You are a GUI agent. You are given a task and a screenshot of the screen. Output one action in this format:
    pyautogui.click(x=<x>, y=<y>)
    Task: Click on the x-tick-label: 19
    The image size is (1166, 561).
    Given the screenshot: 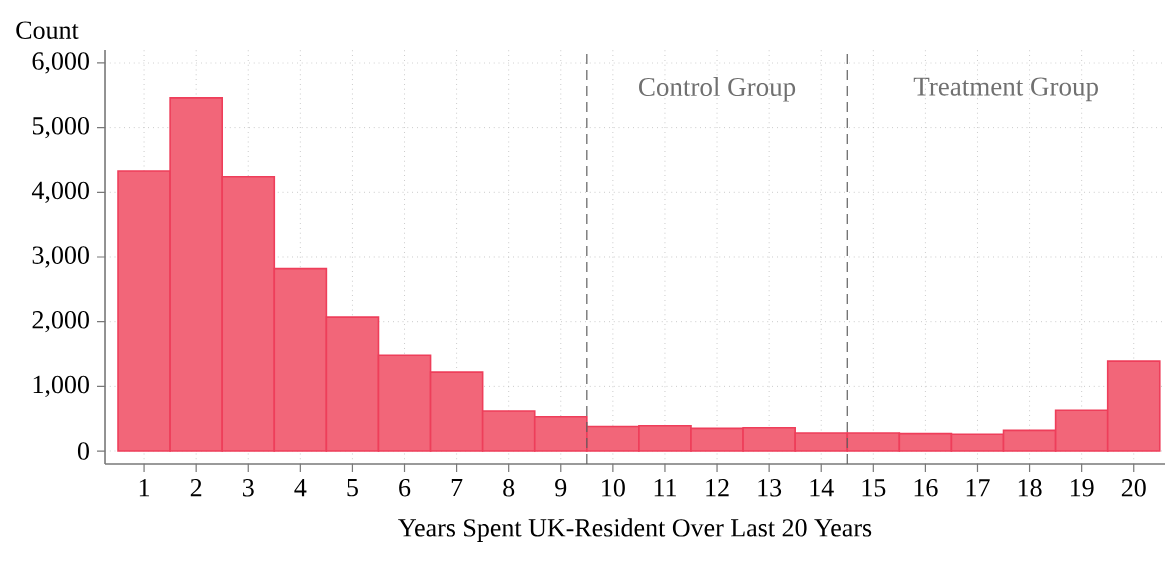 What is the action you would take?
    pyautogui.click(x=1082, y=488)
    